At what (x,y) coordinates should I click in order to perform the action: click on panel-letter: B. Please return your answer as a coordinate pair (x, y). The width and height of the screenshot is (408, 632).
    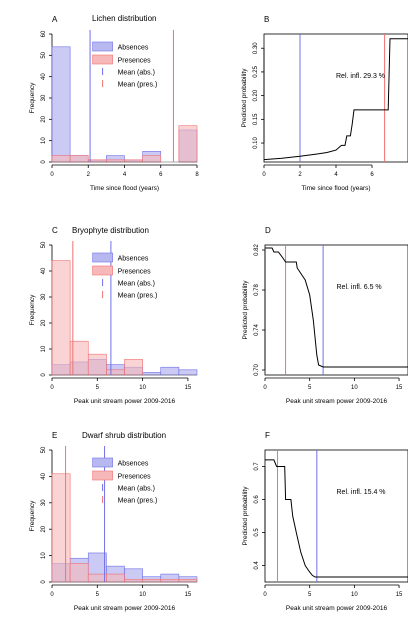
    Looking at the image, I should click on (266, 19).